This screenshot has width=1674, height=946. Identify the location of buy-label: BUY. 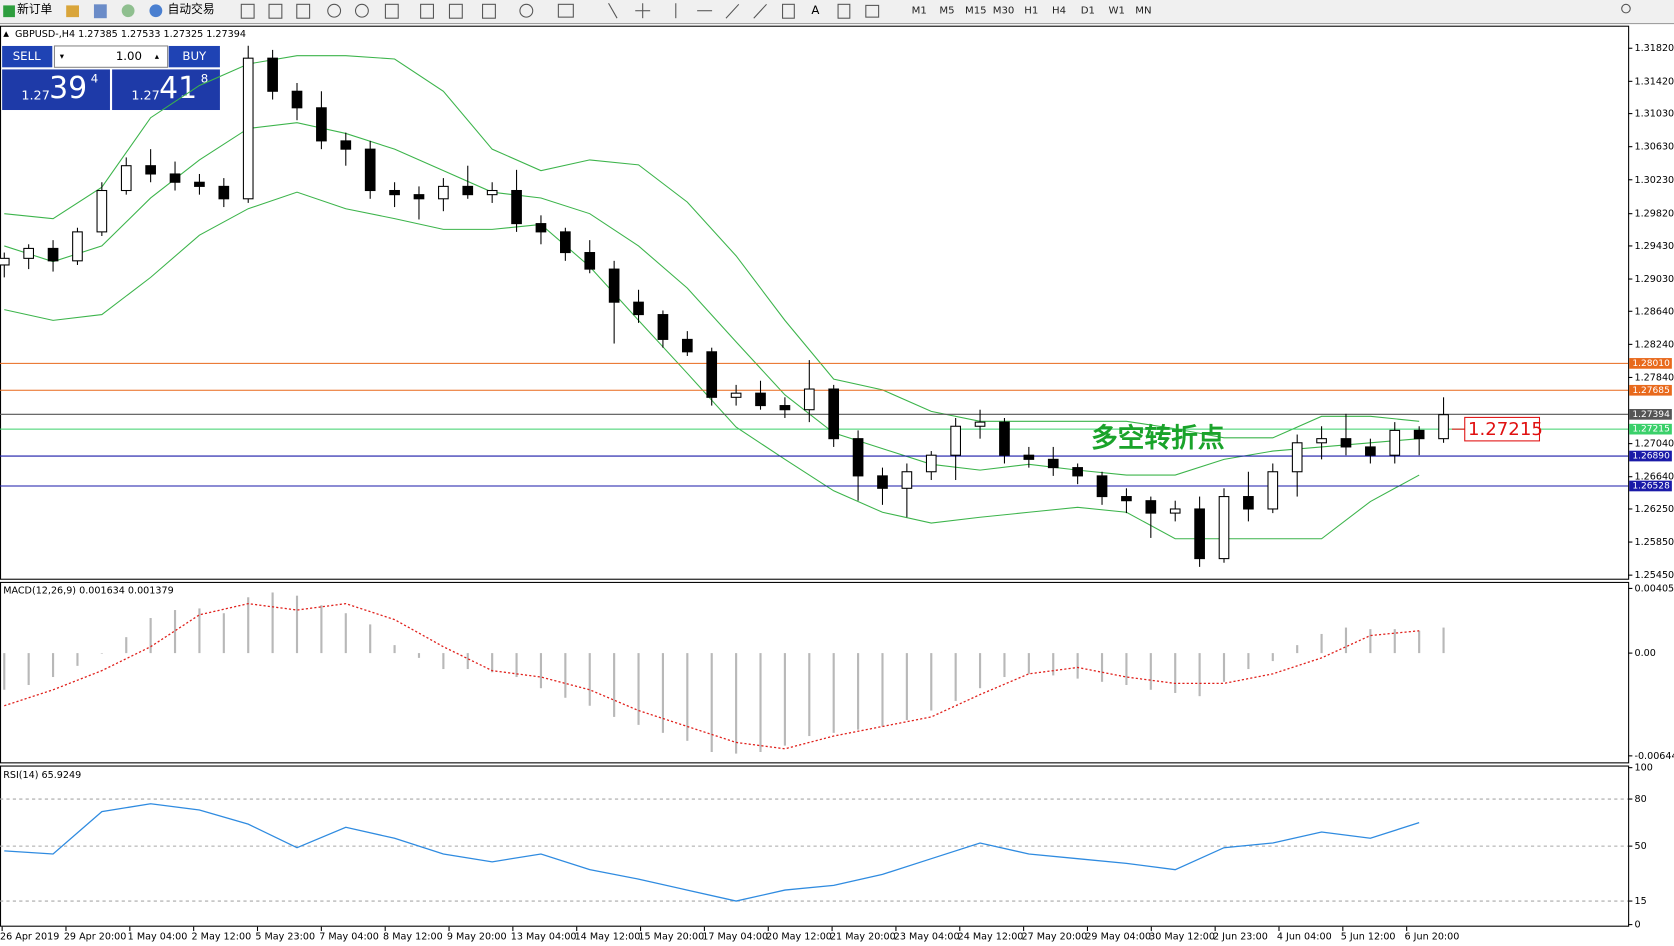
(194, 56).